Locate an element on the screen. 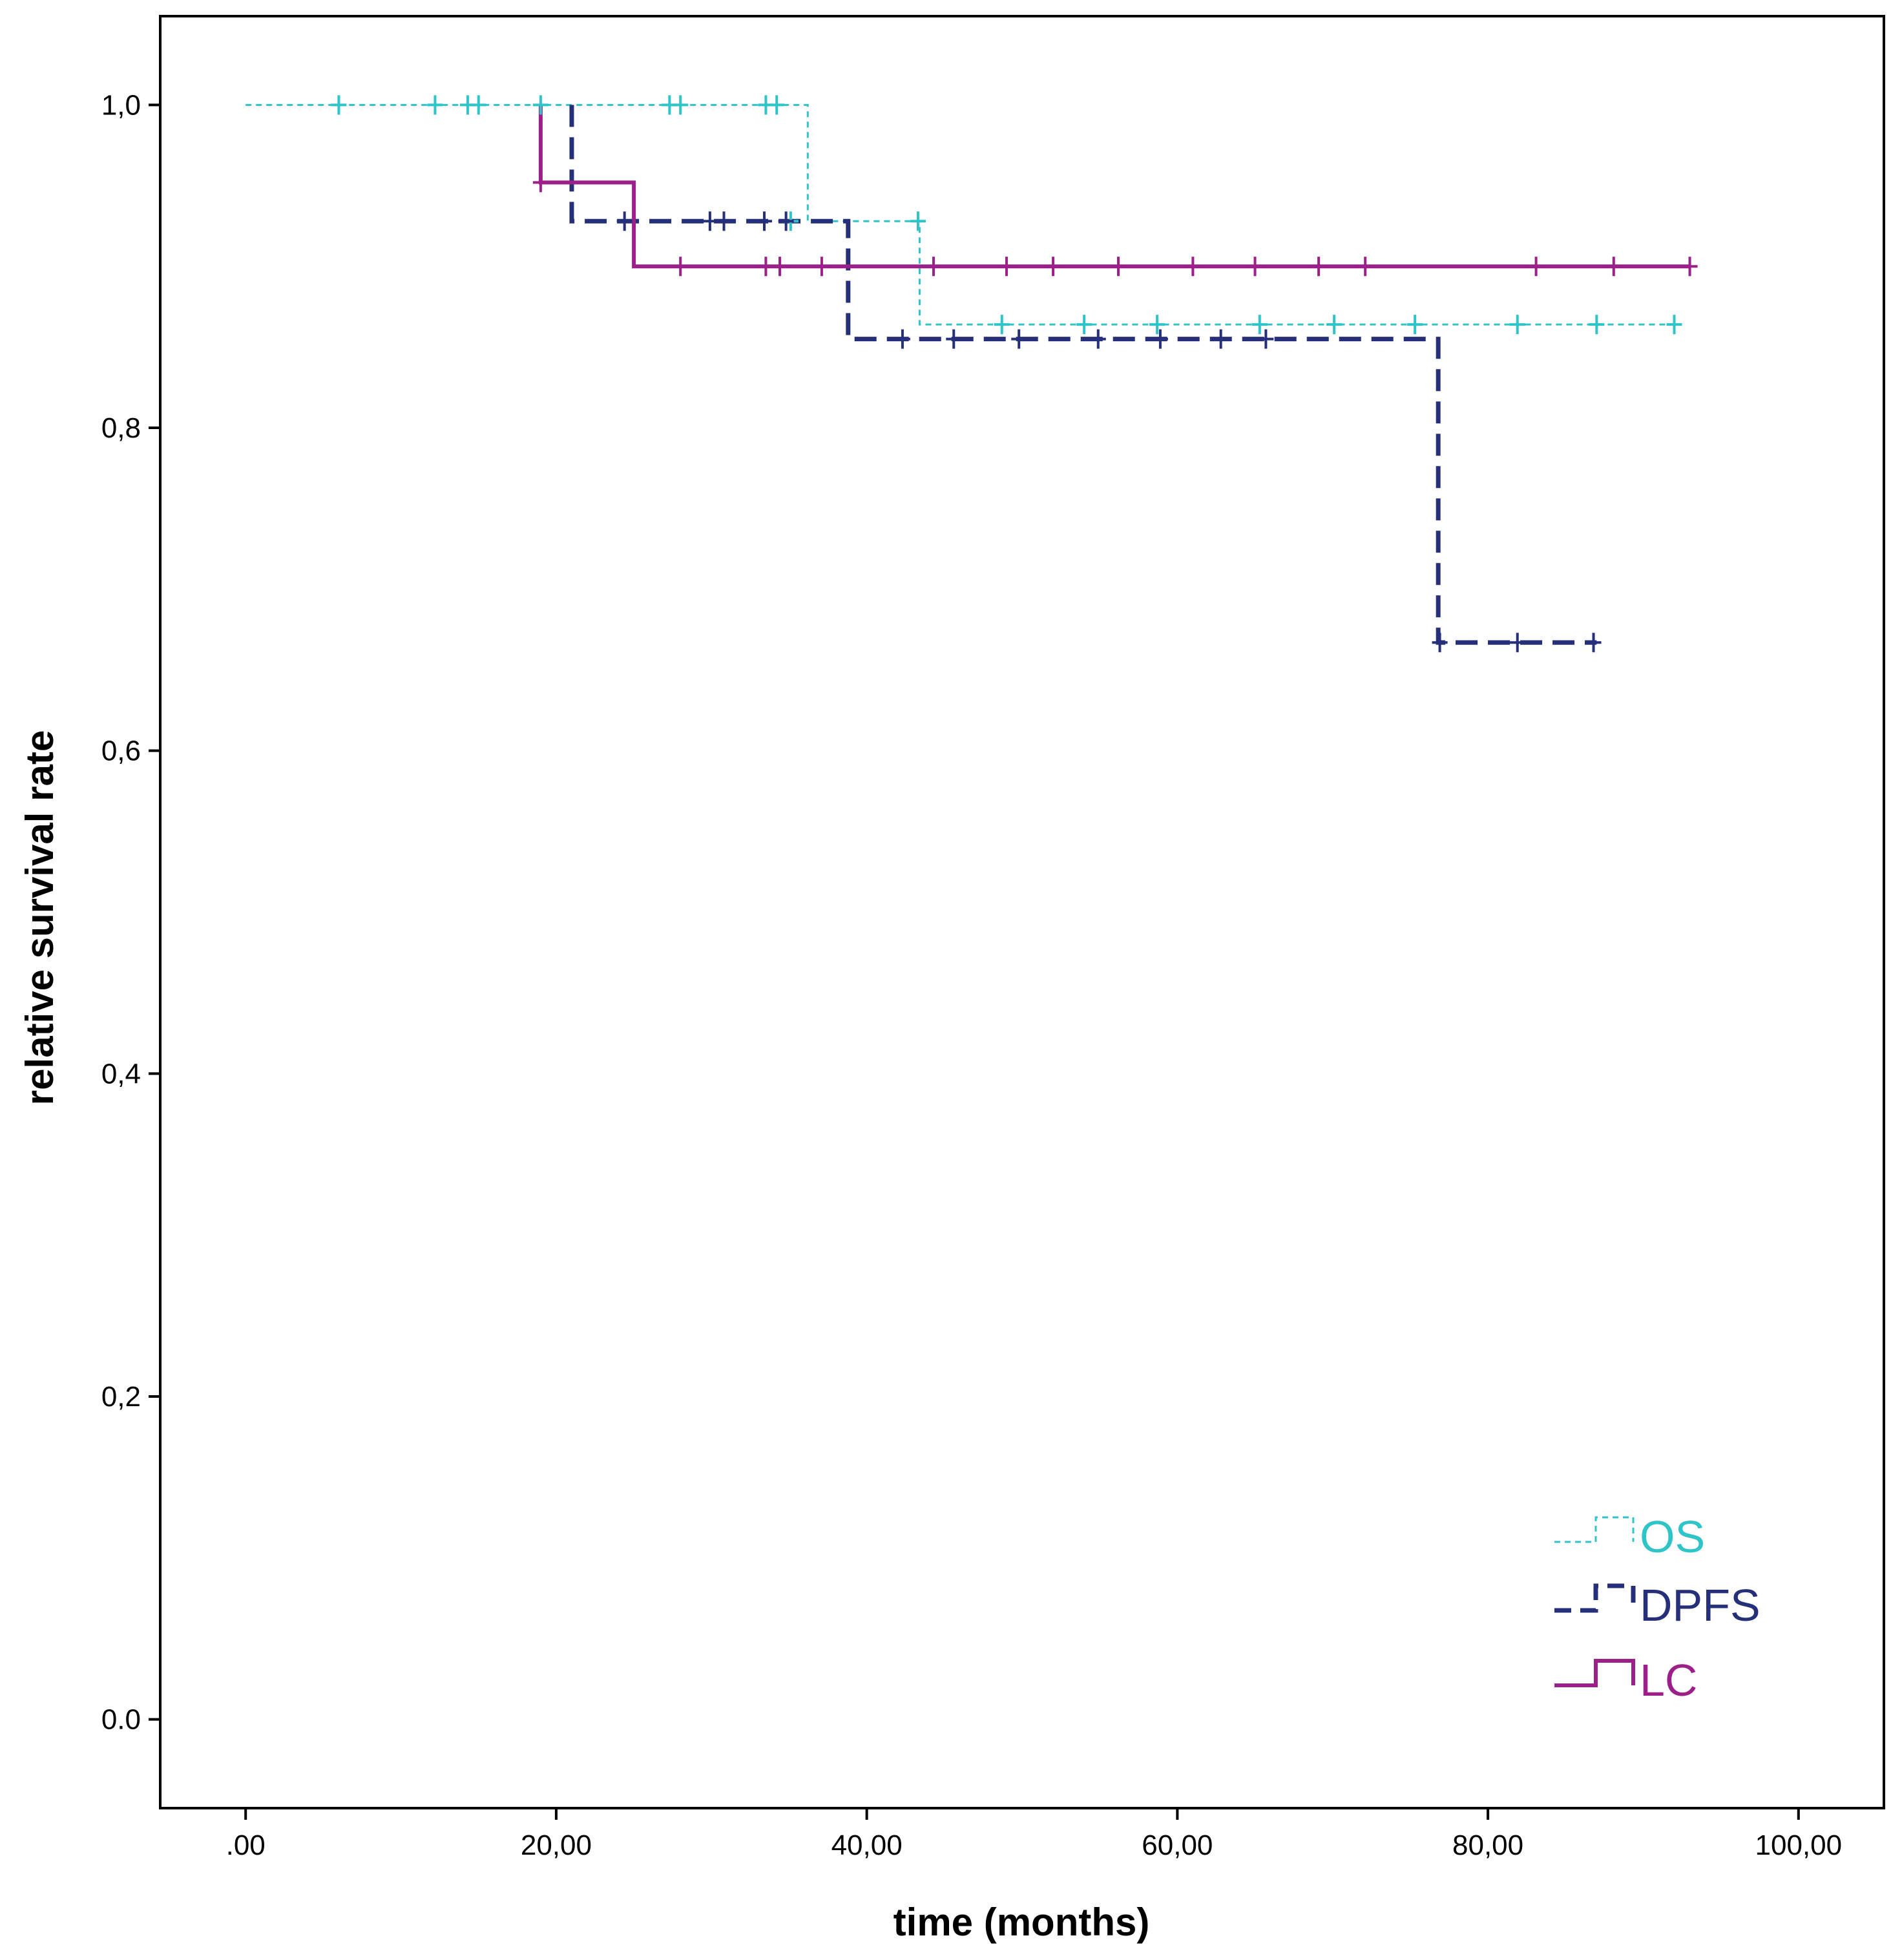 This screenshot has height=1960, width=1902. y-axis-title: relative survival rate is located at coordinates (39, 917).